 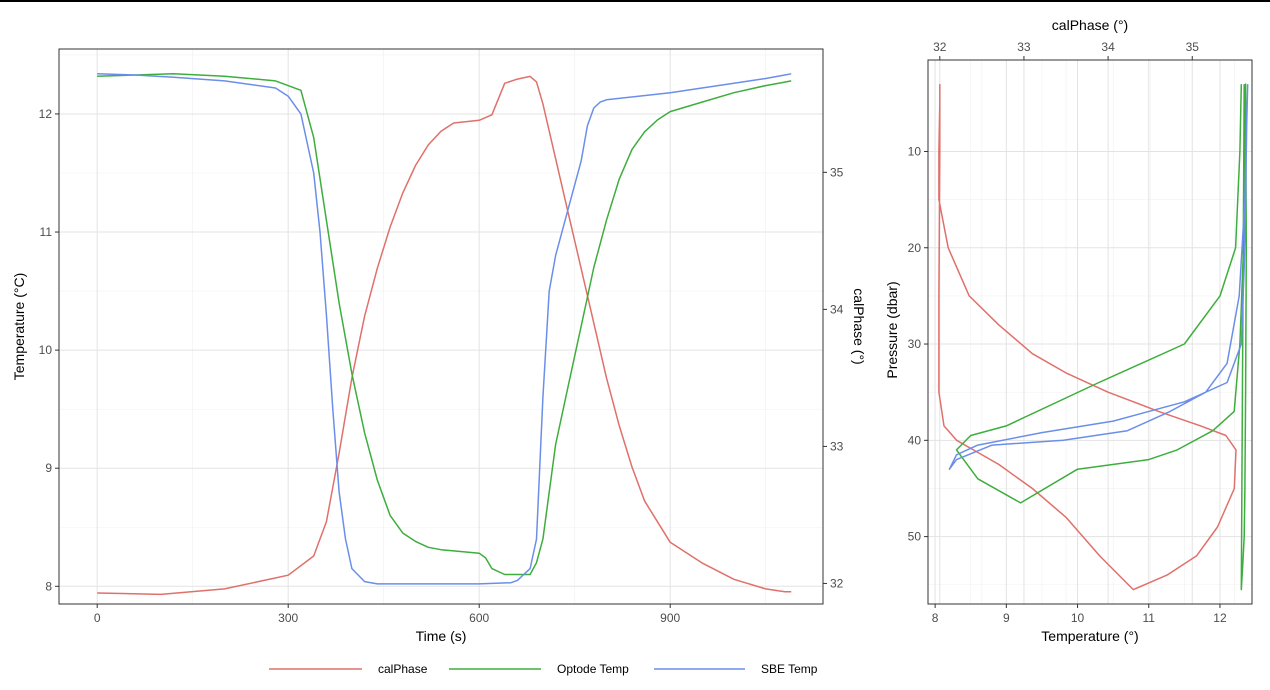 I want to click on y2-tick-label: 32, so click(x=837, y=583).